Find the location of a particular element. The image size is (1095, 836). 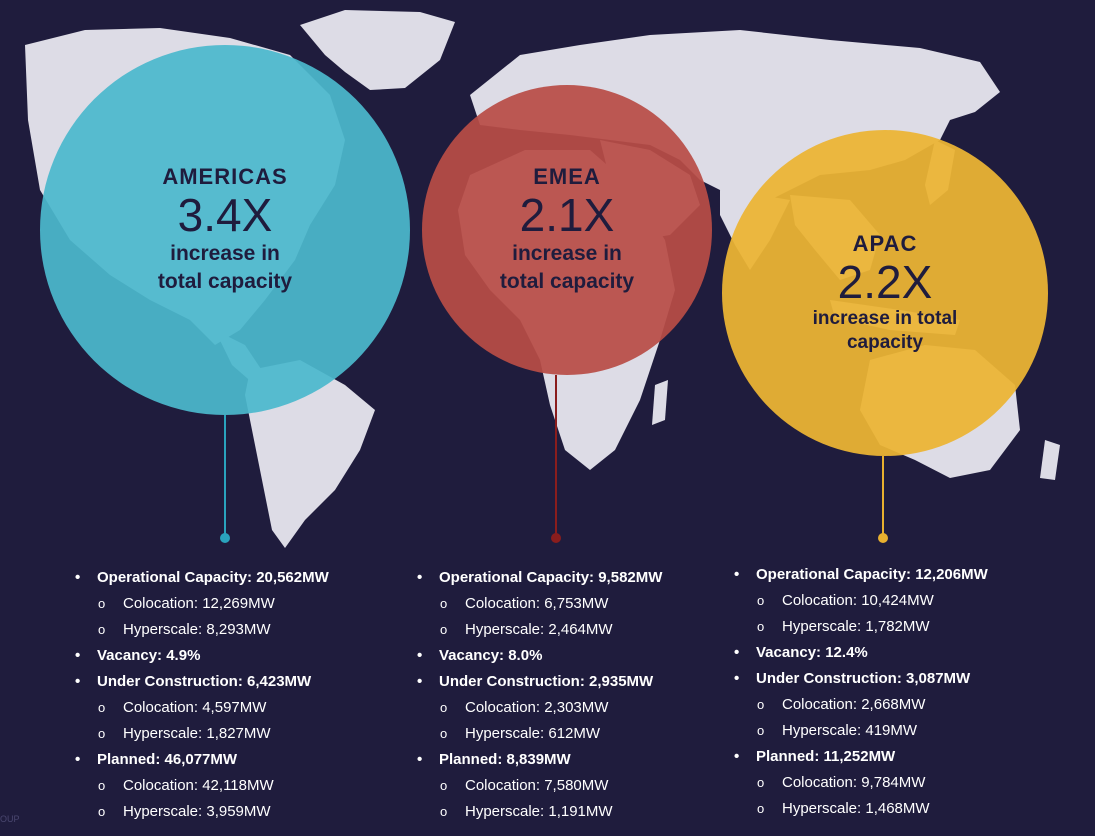

region-title: AMERICAS is located at coordinates (225, 176).